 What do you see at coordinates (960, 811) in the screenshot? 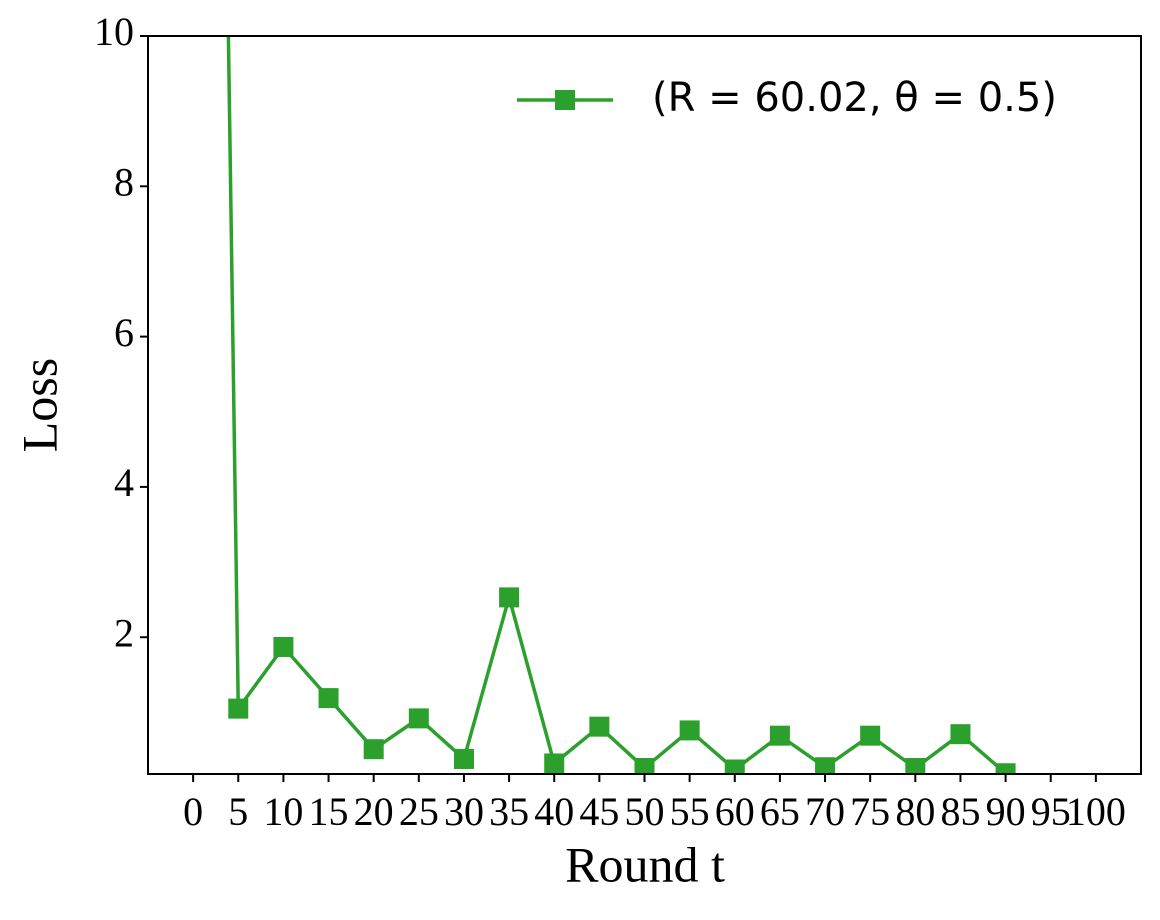
I see `x-tick-label: 85` at bounding box center [960, 811].